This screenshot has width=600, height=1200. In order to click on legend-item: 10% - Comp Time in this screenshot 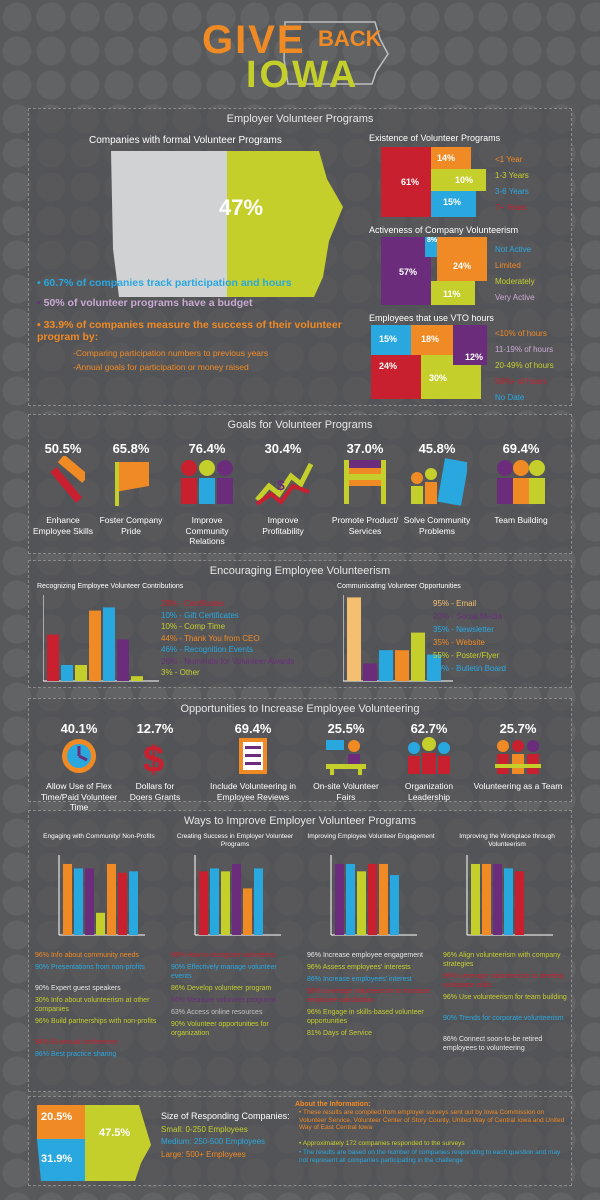, I will do `click(193, 626)`.